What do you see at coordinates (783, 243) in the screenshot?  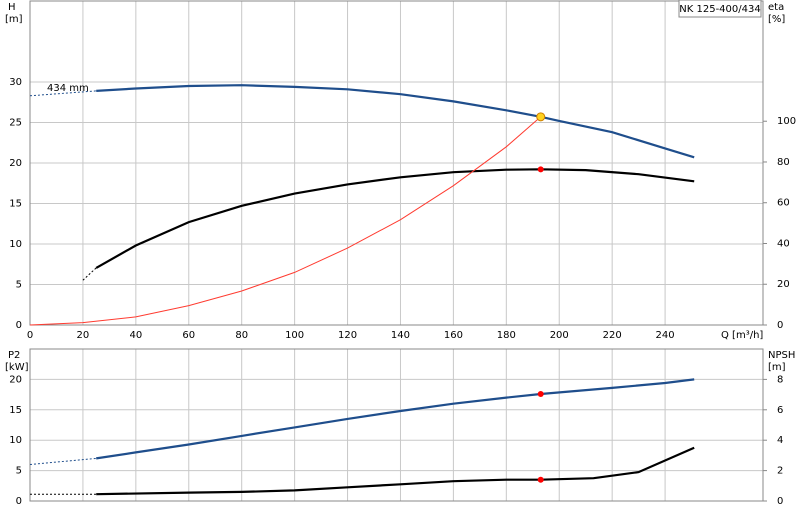 I see `y2-tick-label: 40` at bounding box center [783, 243].